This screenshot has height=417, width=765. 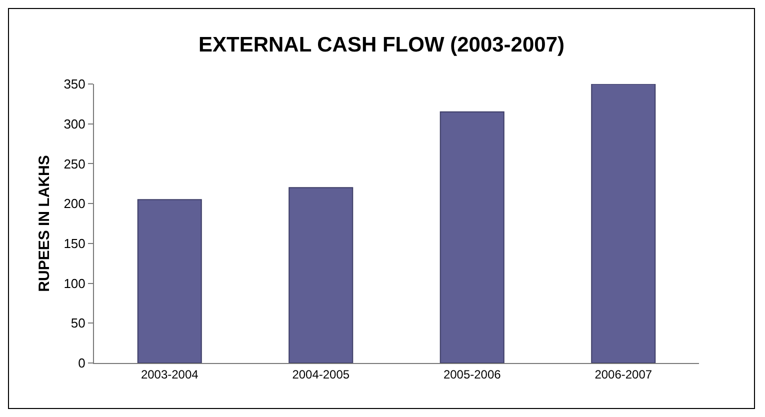 I want to click on x-tick-label: 2006-2007, so click(x=623, y=374).